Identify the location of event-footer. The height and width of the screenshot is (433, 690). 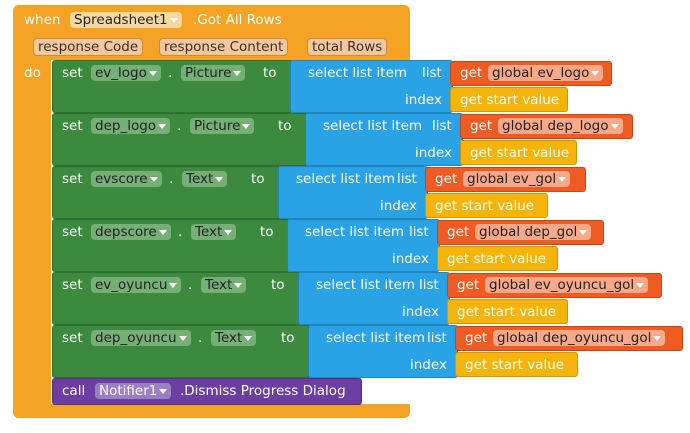
(211, 411).